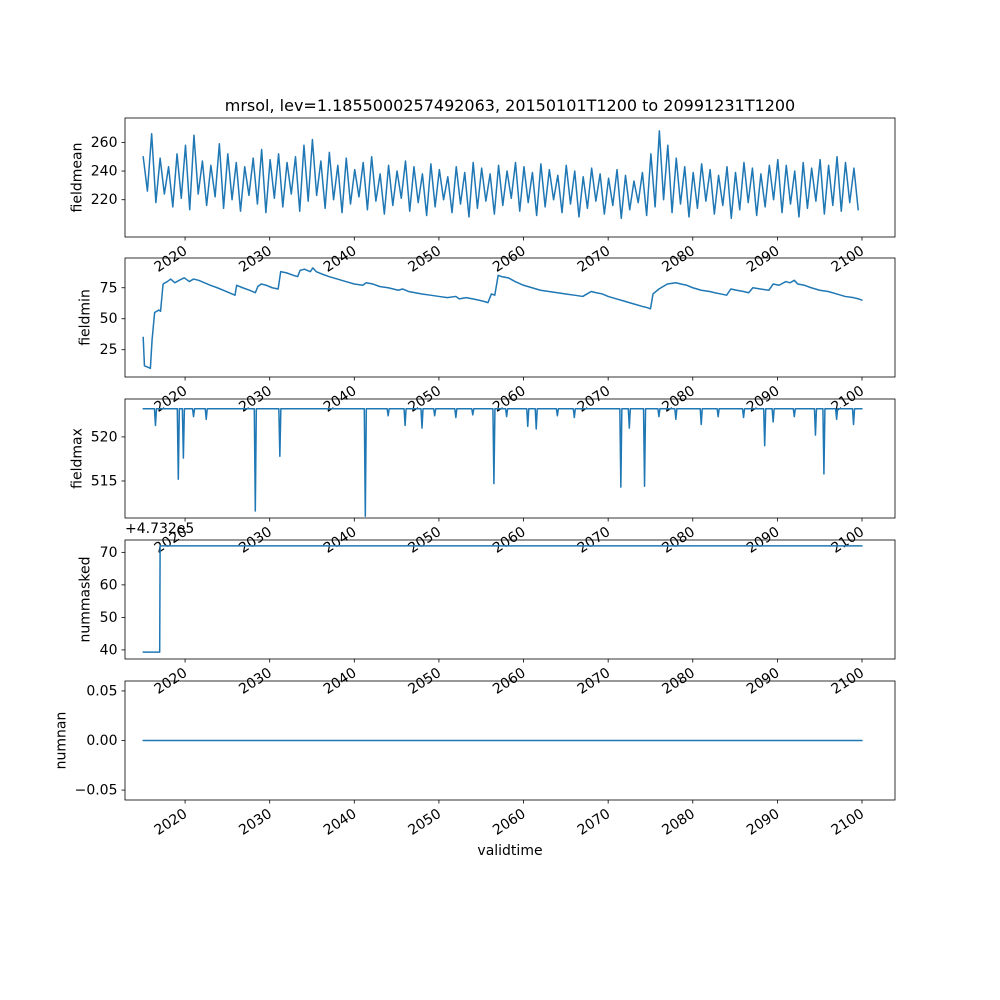 This screenshot has width=1000, height=1000. I want to click on y-tick-label: 240, so click(104, 172).